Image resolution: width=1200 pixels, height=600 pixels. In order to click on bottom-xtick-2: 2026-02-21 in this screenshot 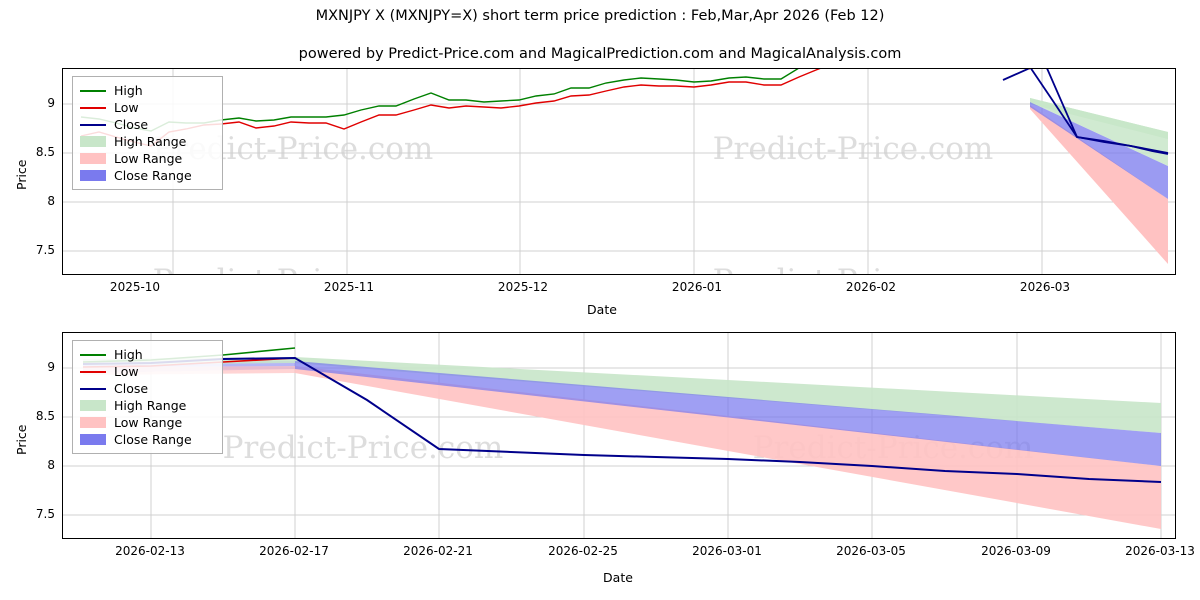, I will do `click(438, 551)`.